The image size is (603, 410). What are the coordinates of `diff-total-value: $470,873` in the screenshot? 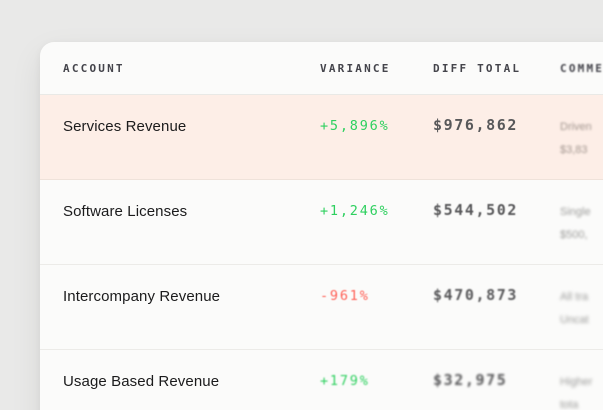 It's located at (476, 295).